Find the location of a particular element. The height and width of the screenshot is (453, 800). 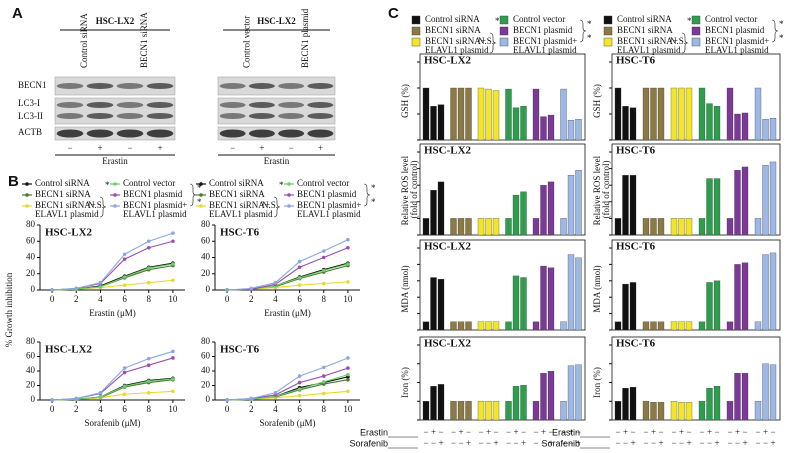

blot-header: HSC-LX2 is located at coordinates (276, 21).